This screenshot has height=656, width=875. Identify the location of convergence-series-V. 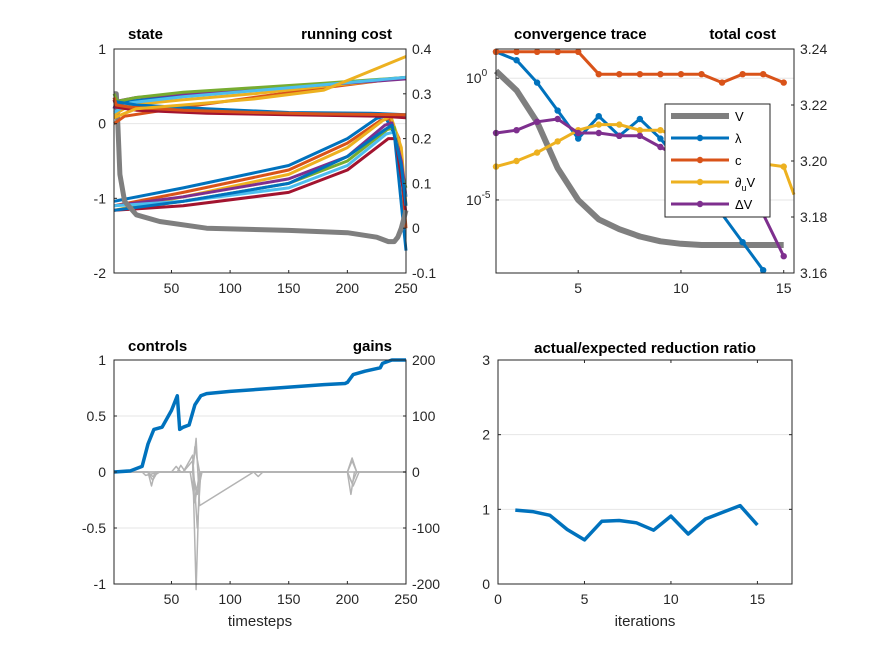
(638, 158).